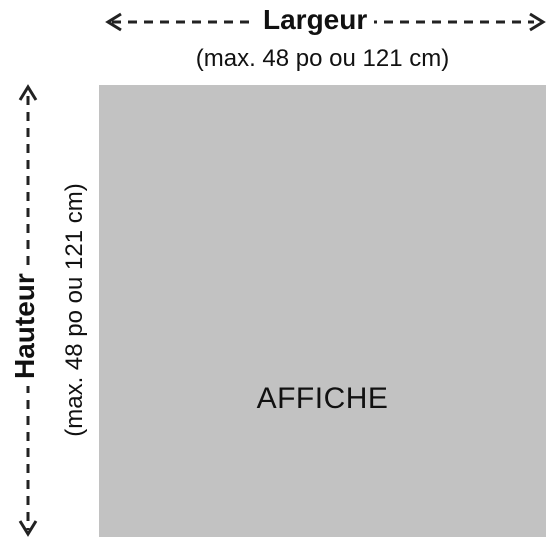 The image size is (546, 537). What do you see at coordinates (322, 398) in the screenshot?
I see `poster-label: AFFICHE` at bounding box center [322, 398].